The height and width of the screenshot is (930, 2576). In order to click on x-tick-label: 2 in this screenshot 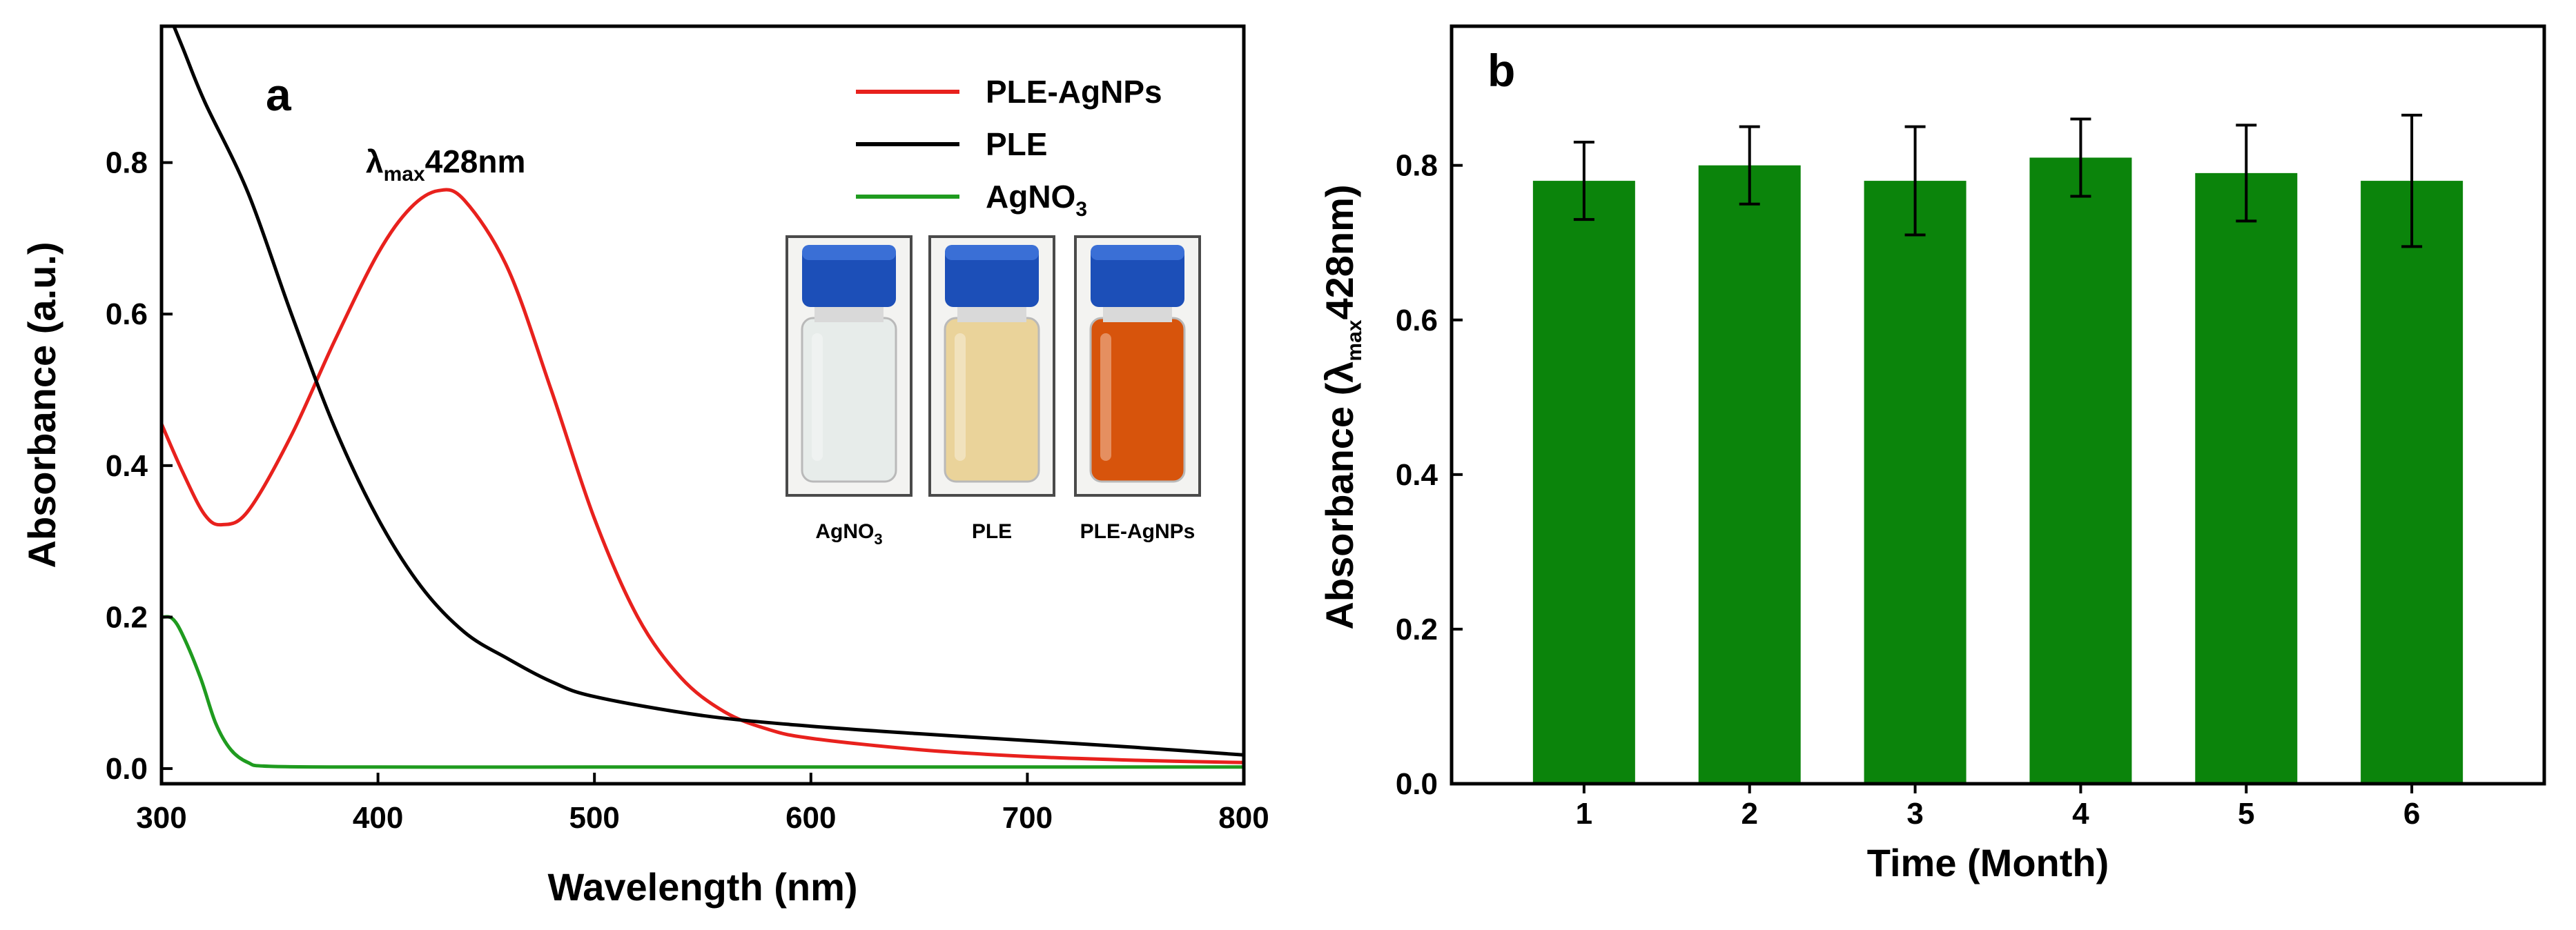, I will do `click(1749, 814)`.